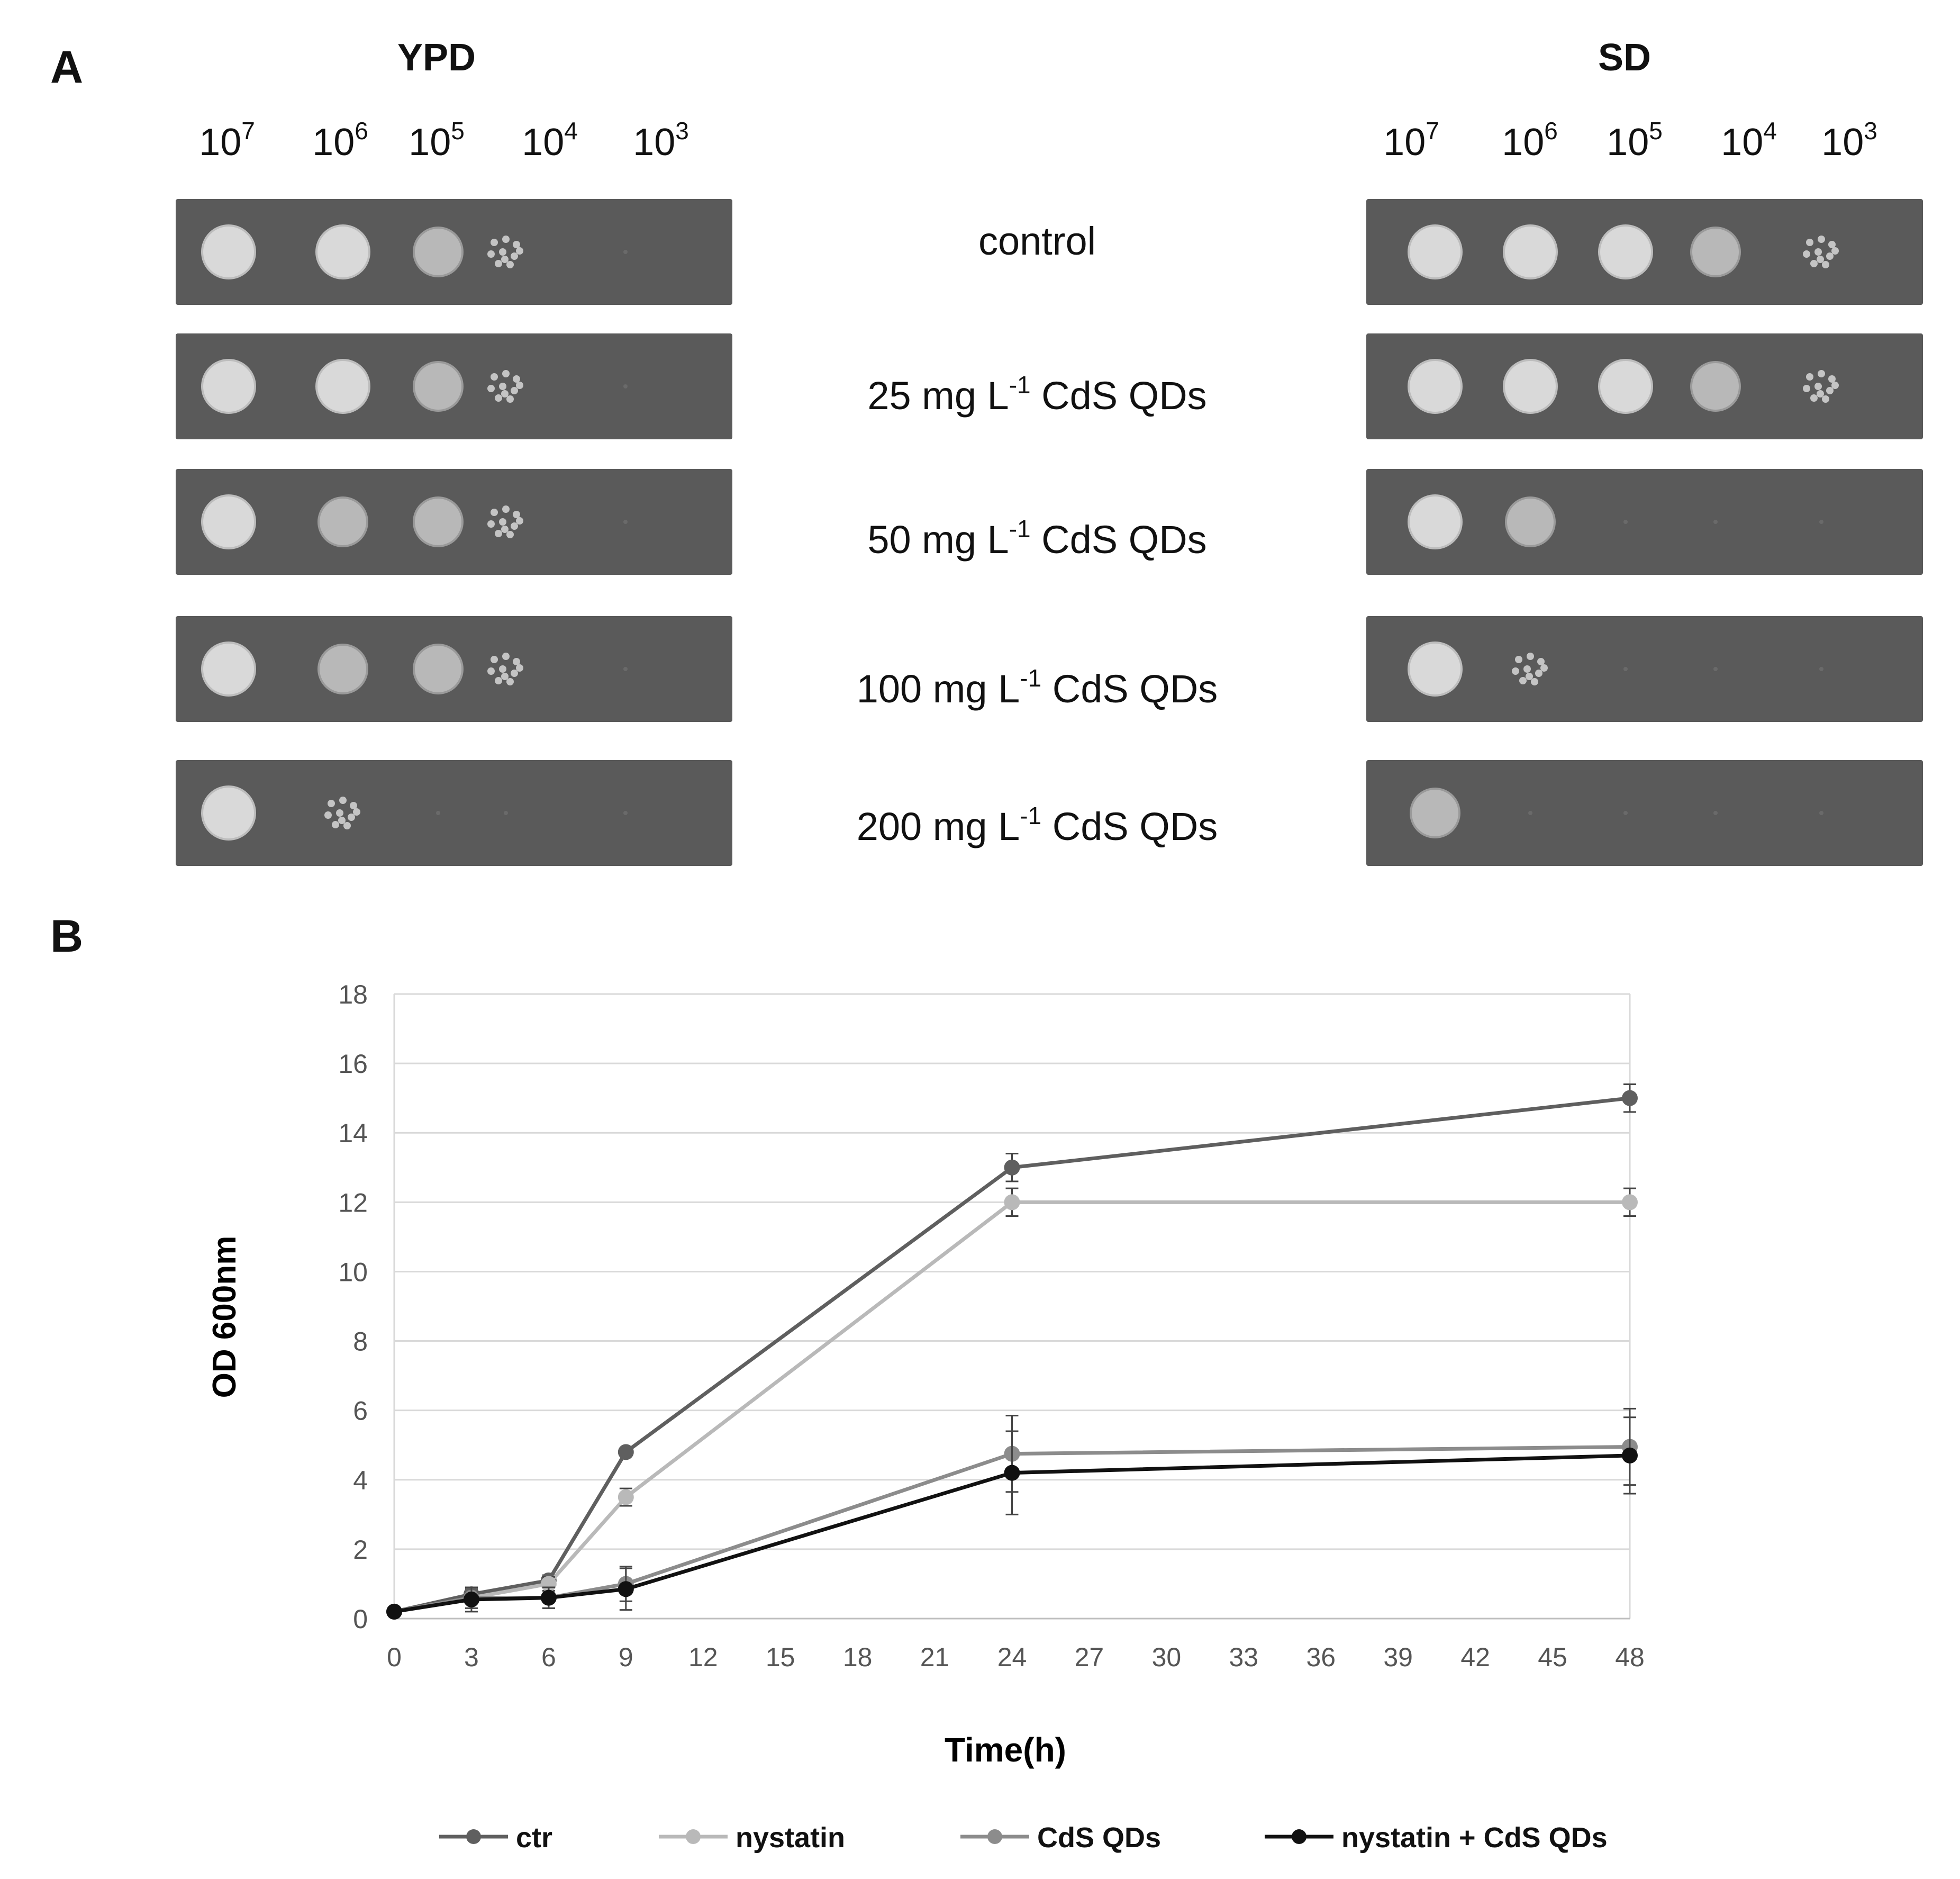 This screenshot has height=1879, width=1960. Describe the element at coordinates (353, 994) in the screenshot. I see `y-tick-label: 18` at that location.